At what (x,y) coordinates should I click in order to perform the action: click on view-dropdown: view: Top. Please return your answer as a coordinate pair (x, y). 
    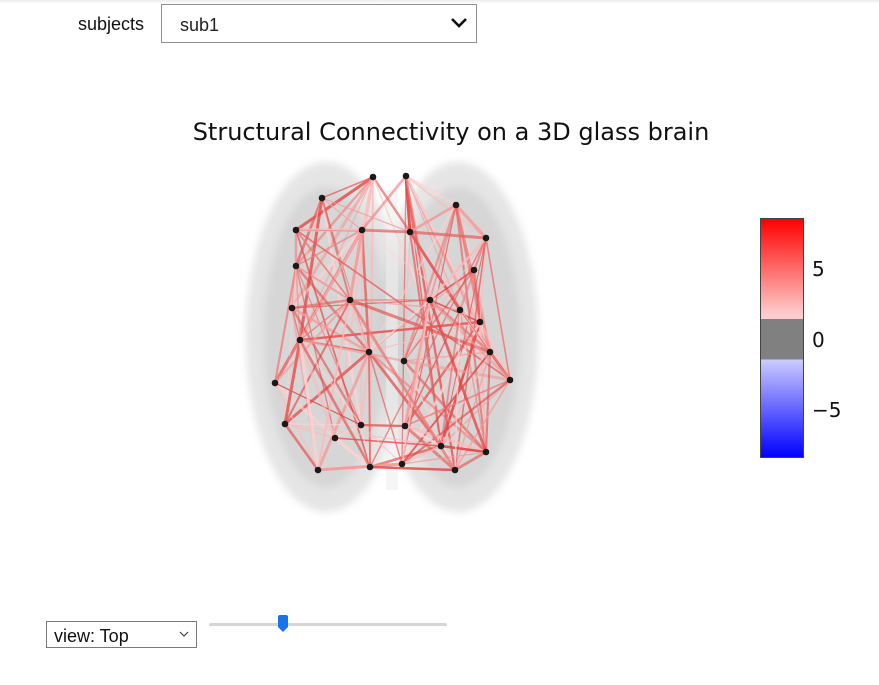
    Looking at the image, I should click on (121, 634).